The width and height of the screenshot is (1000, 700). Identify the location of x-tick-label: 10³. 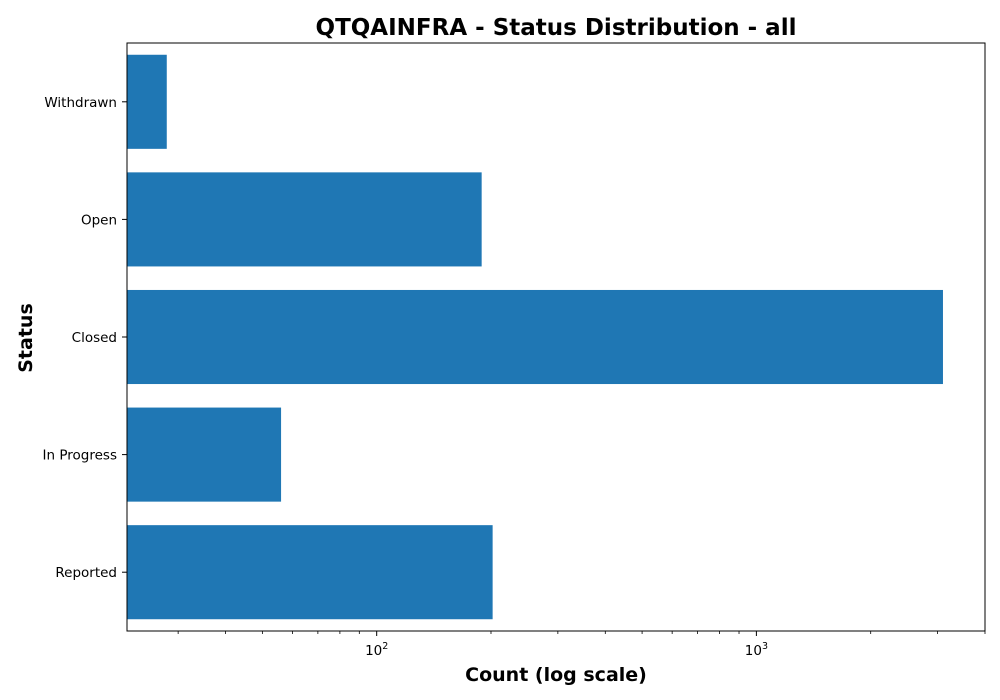
(756, 650).